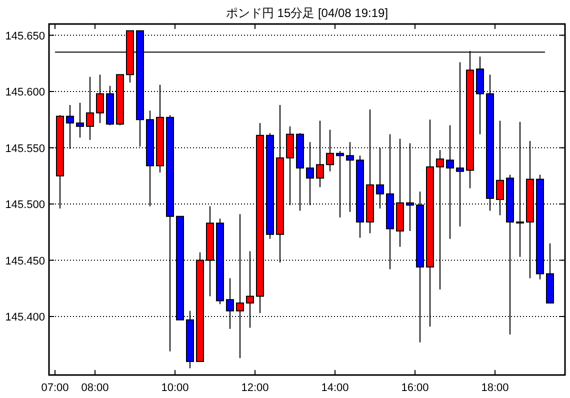 The height and width of the screenshot is (398, 570). What do you see at coordinates (95, 388) in the screenshot?
I see `x-tick-label: 08:00` at bounding box center [95, 388].